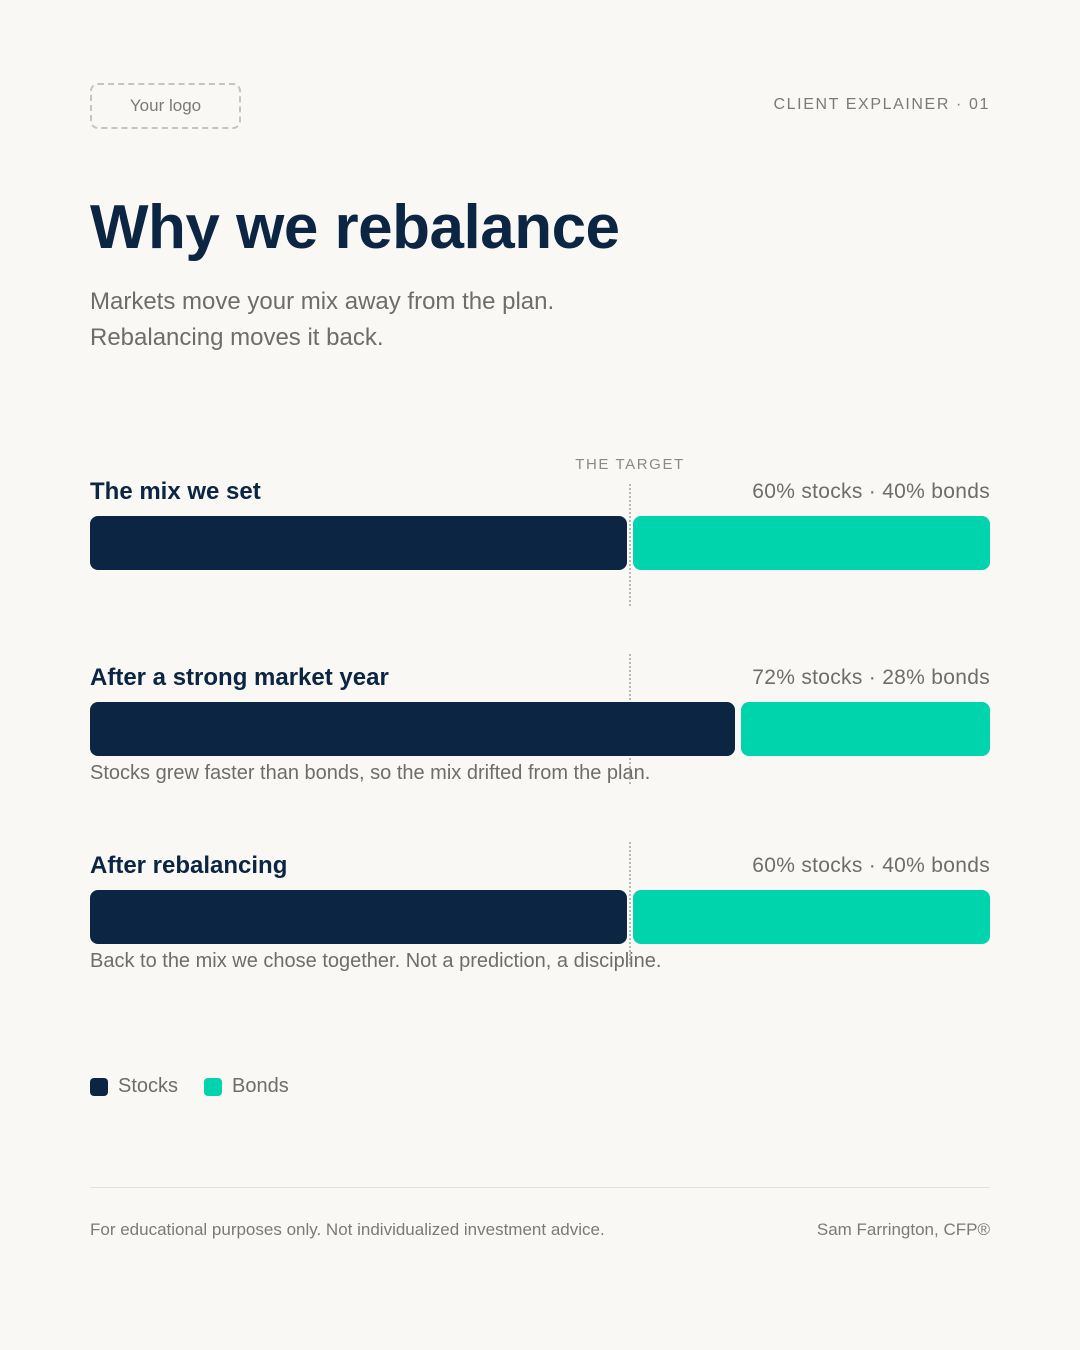 Image resolution: width=1080 pixels, height=1350 pixels. What do you see at coordinates (99, 1086) in the screenshot?
I see `legend-swatch-stocks` at bounding box center [99, 1086].